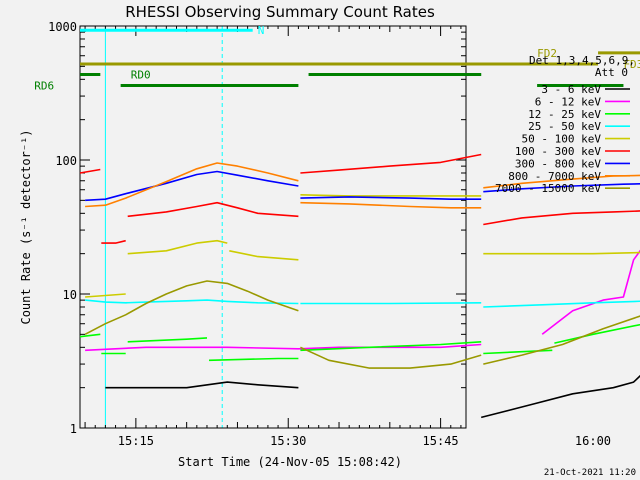 Image resolution: width=640 pixels, height=480 pixels. I want to click on flag-label-fd2: FD2, so click(547, 53).